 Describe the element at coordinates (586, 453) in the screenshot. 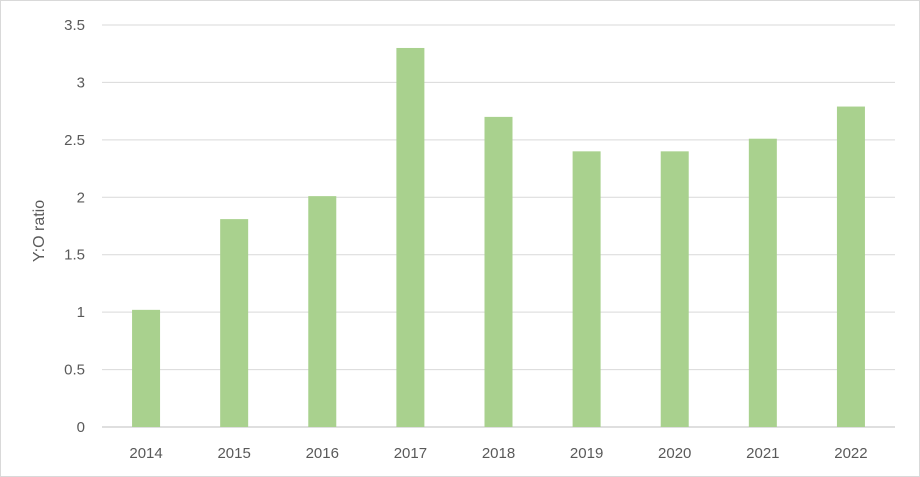

I see `x-tick-label: 2019` at that location.